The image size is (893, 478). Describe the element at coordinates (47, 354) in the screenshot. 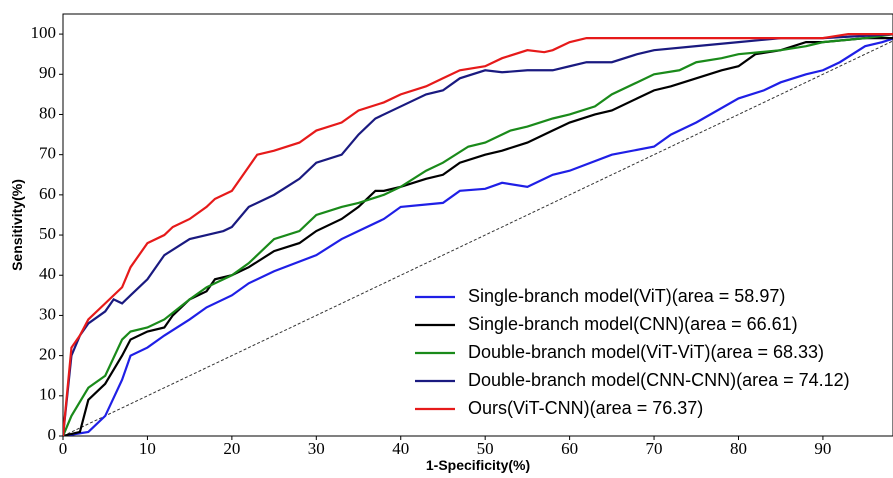

I see `y-tick-label: 20` at that location.